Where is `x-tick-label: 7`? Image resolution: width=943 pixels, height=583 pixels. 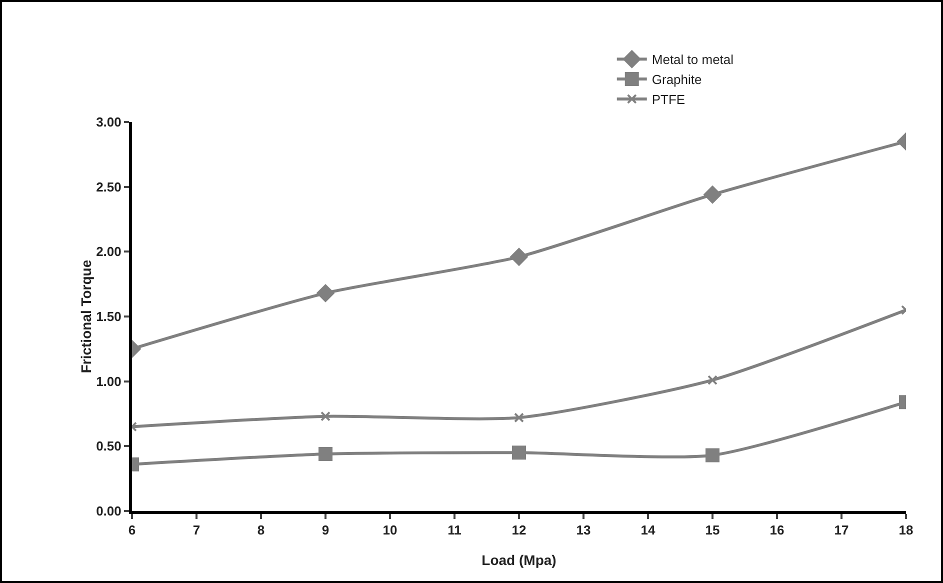
x-tick-label: 7 is located at coordinates (196, 530).